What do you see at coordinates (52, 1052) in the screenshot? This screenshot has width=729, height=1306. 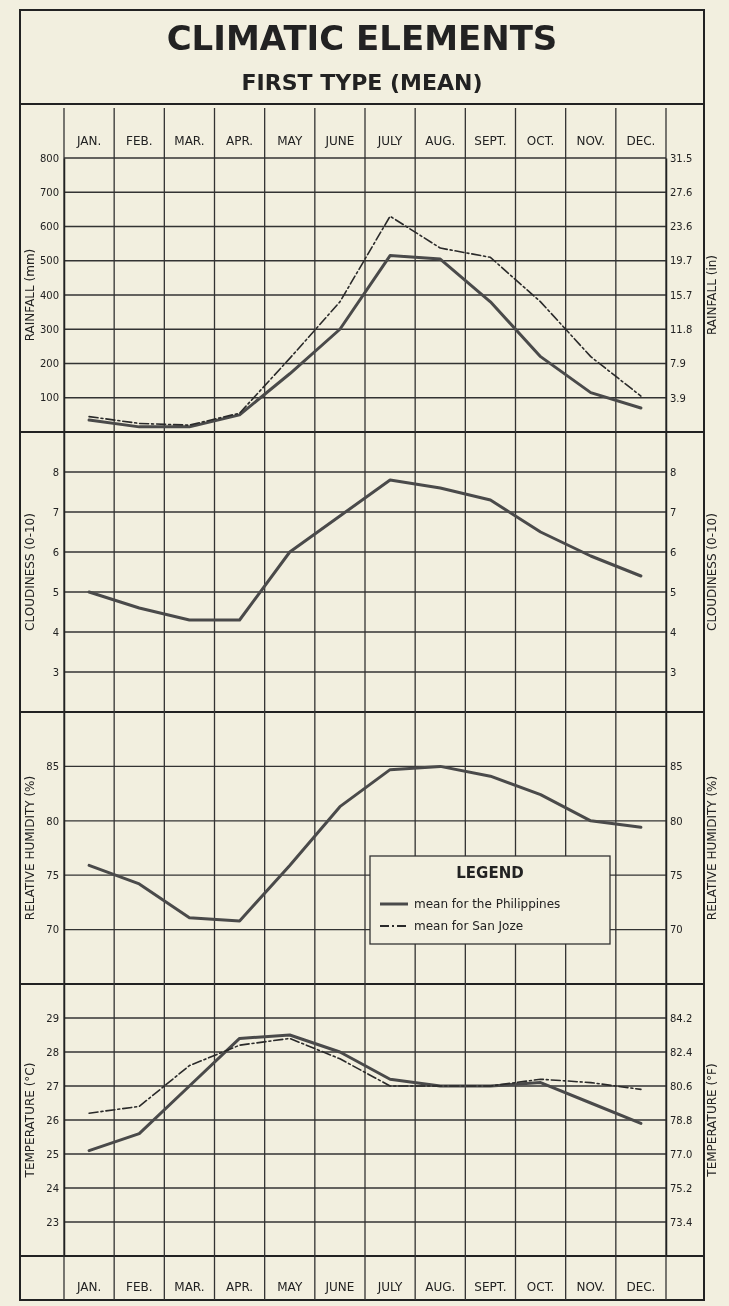 I see `y-tick-label: 28` at bounding box center [52, 1052].